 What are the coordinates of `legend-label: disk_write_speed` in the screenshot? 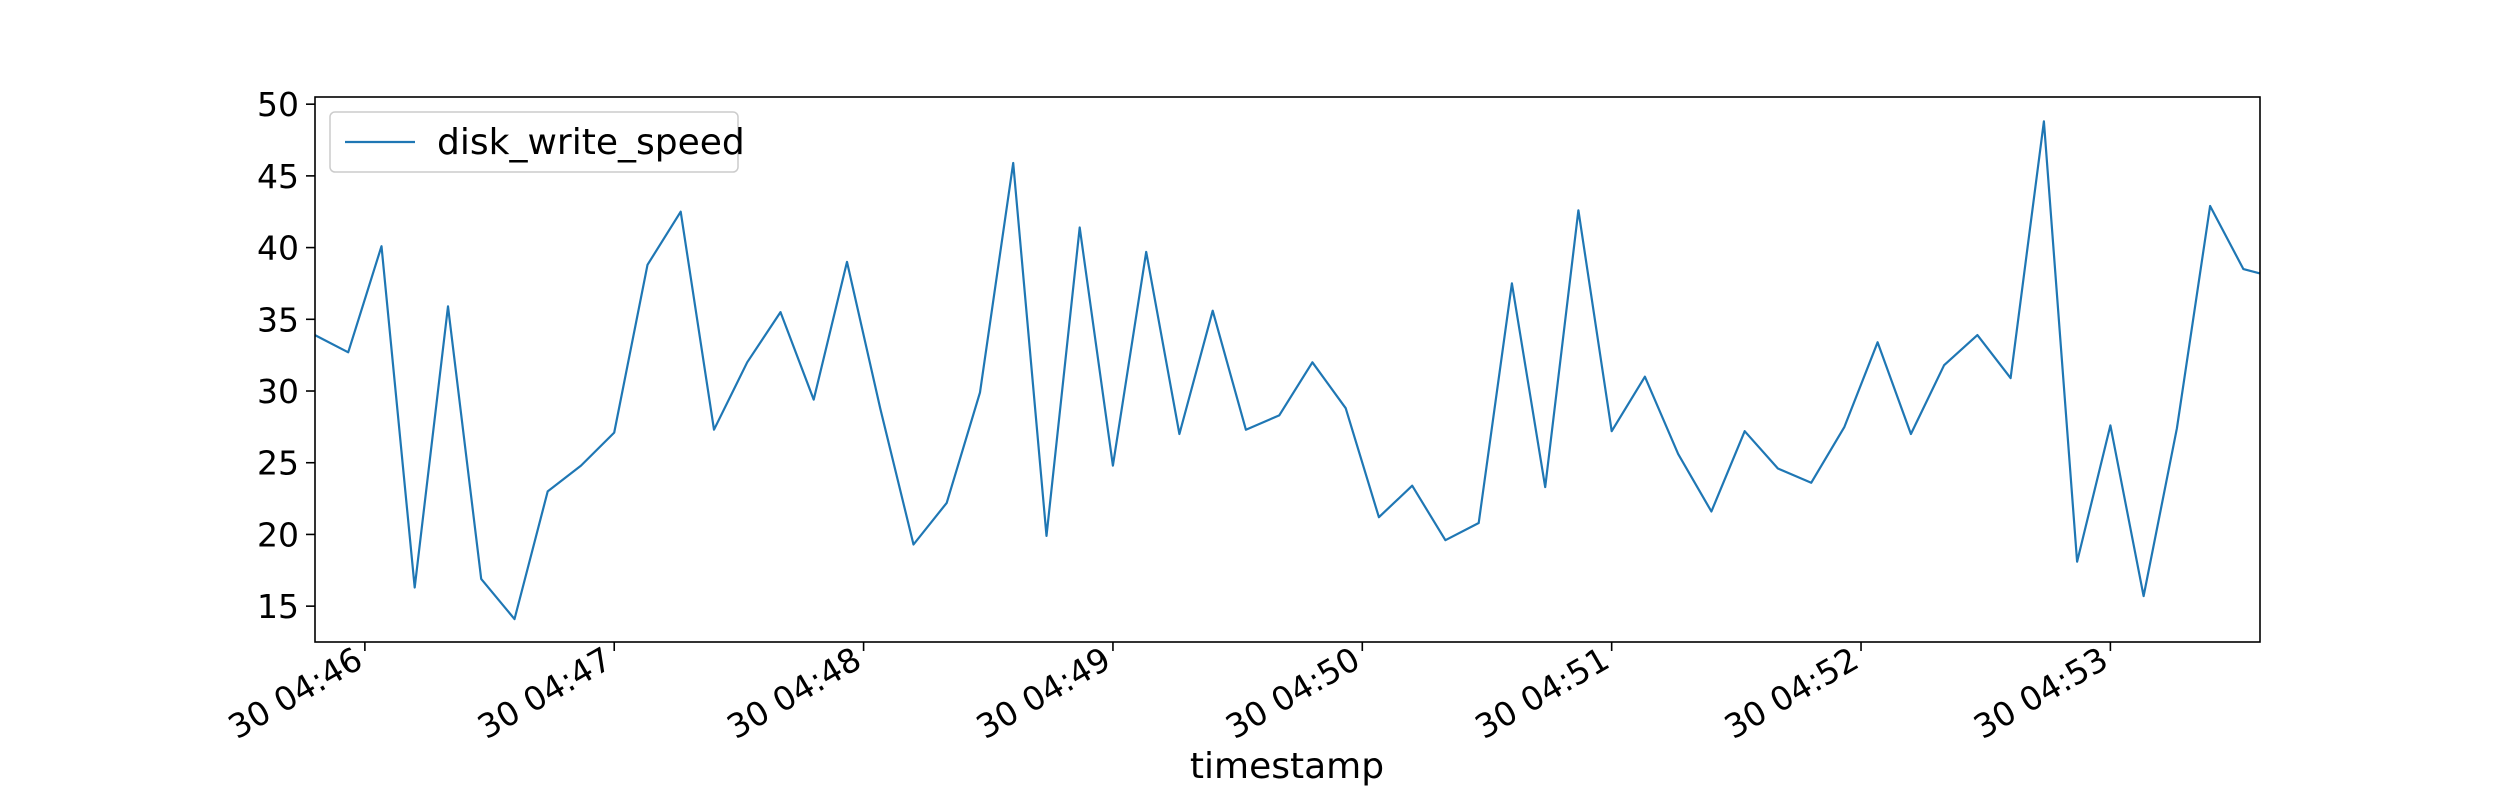 It's located at (591, 142).